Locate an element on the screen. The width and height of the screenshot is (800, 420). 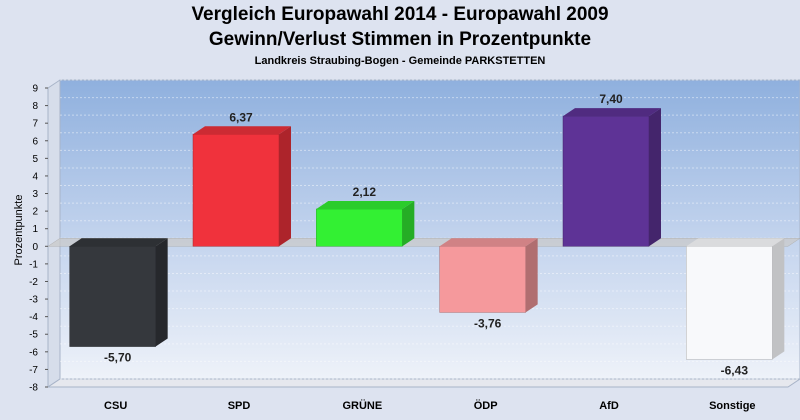
y-tick-label: -6 is located at coordinates (33, 352).